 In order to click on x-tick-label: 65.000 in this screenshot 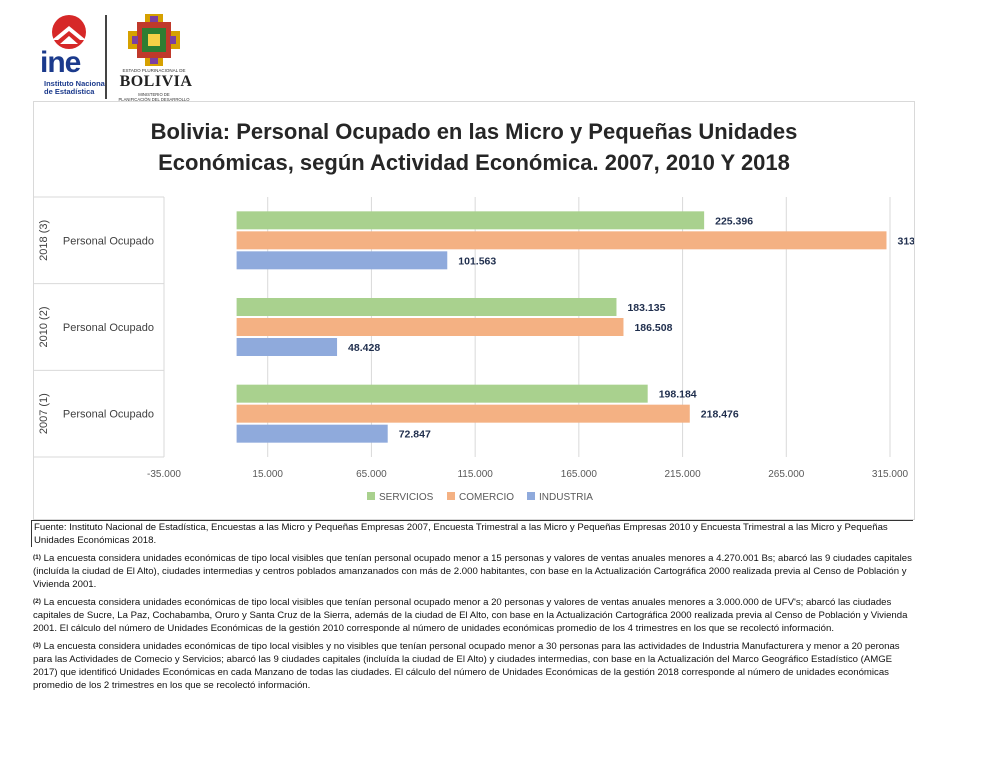, I will do `click(371, 474)`.